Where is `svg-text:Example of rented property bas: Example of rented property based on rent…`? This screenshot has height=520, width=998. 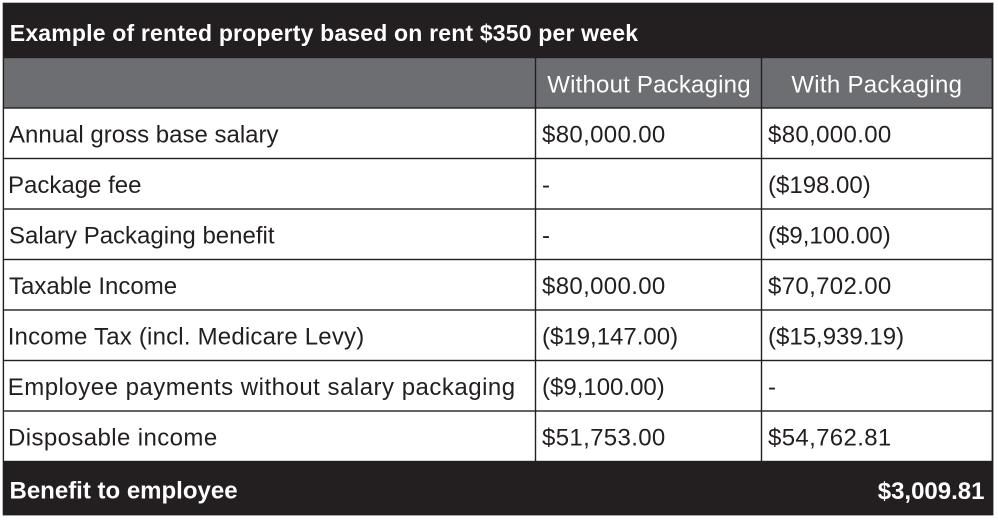
svg-text:Example of rented property bas: Example of rented property based on rent… is located at coordinates (324, 33).